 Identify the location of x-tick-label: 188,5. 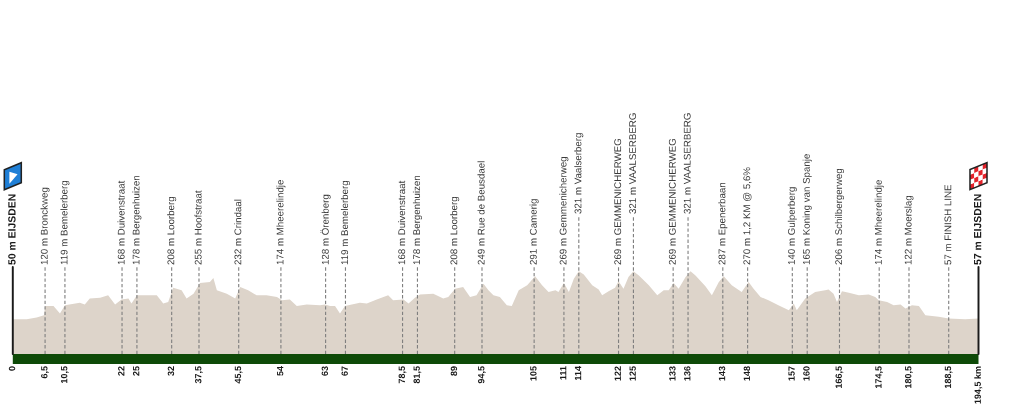
(948, 377).